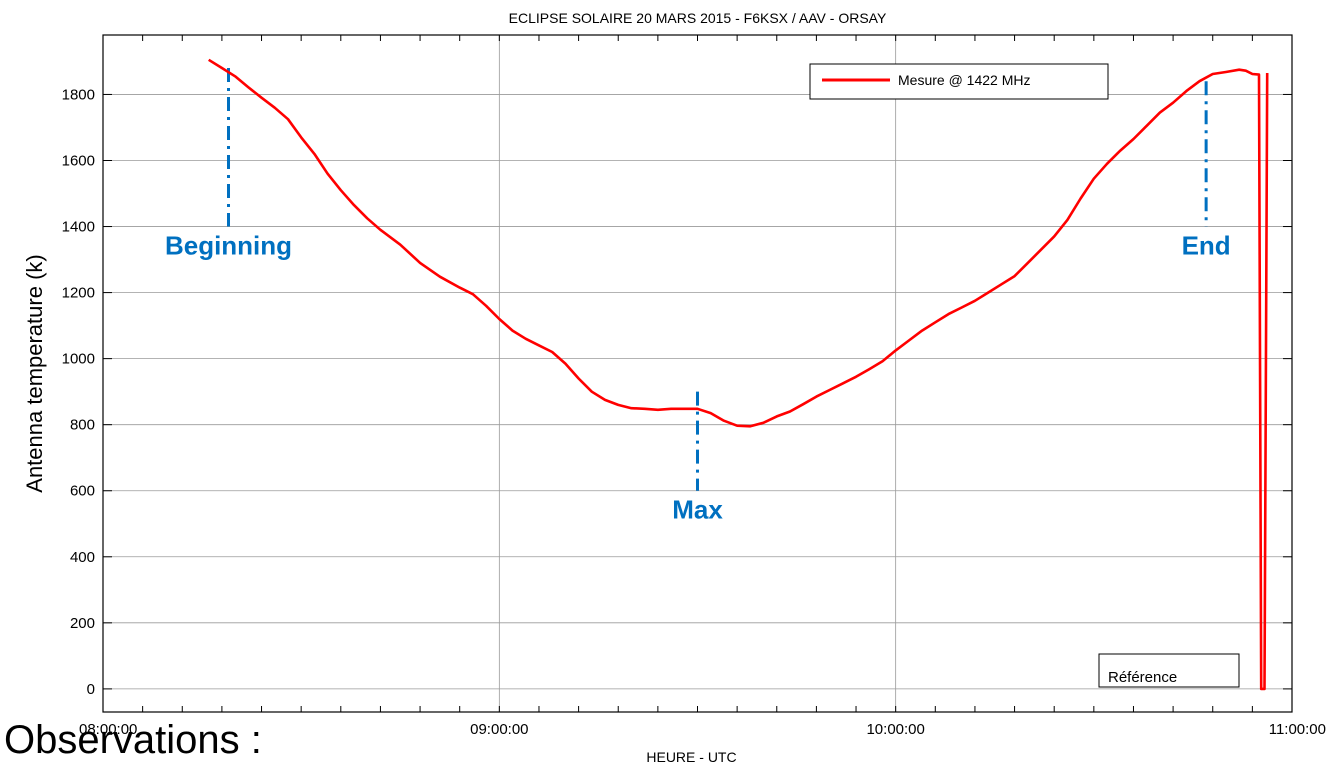 Image resolution: width=1332 pixels, height=767 pixels. What do you see at coordinates (34, 373) in the screenshot?
I see `y-axis-label: Antenna temperature (k)` at bounding box center [34, 373].